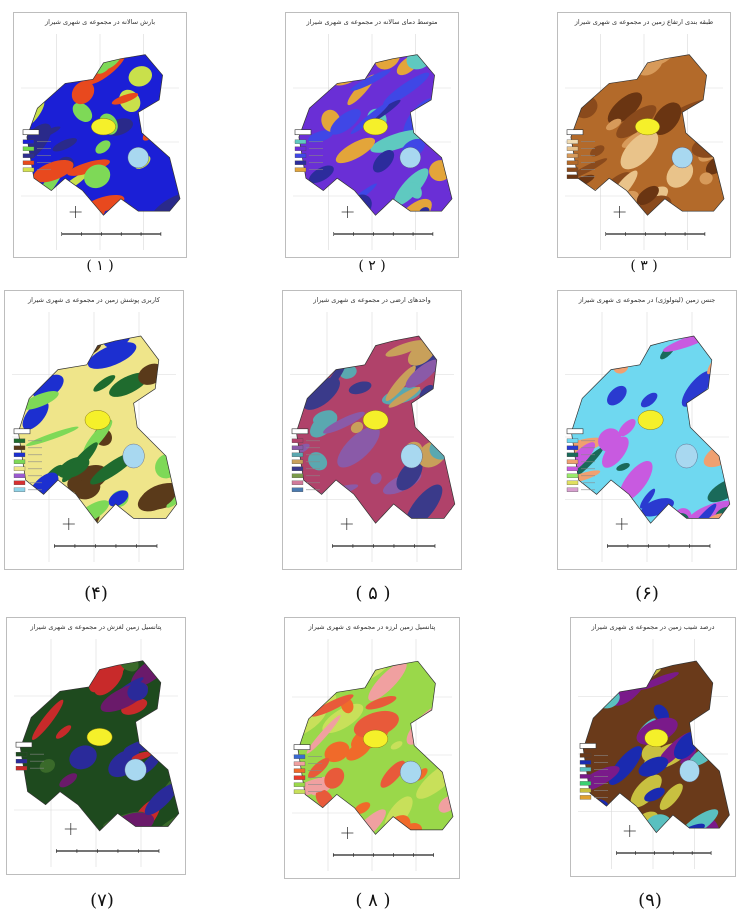  What do you see at coordinates (100, 266) in the screenshot?
I see `map-caption: ( ۱ )` at bounding box center [100, 266].